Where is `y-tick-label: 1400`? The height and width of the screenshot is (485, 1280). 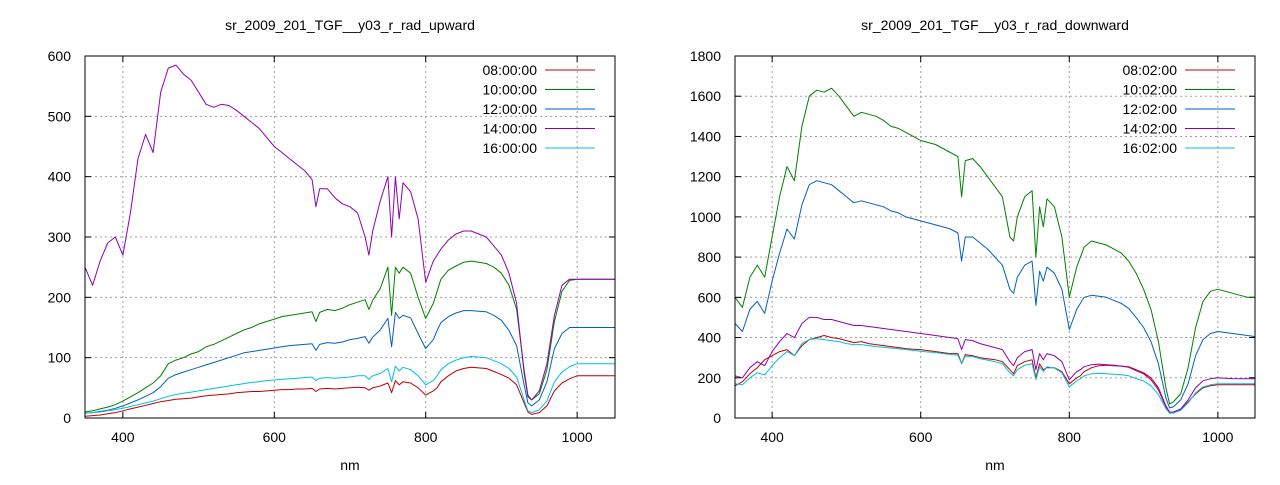
y-tick-label: 1400 is located at coordinates (705, 136).